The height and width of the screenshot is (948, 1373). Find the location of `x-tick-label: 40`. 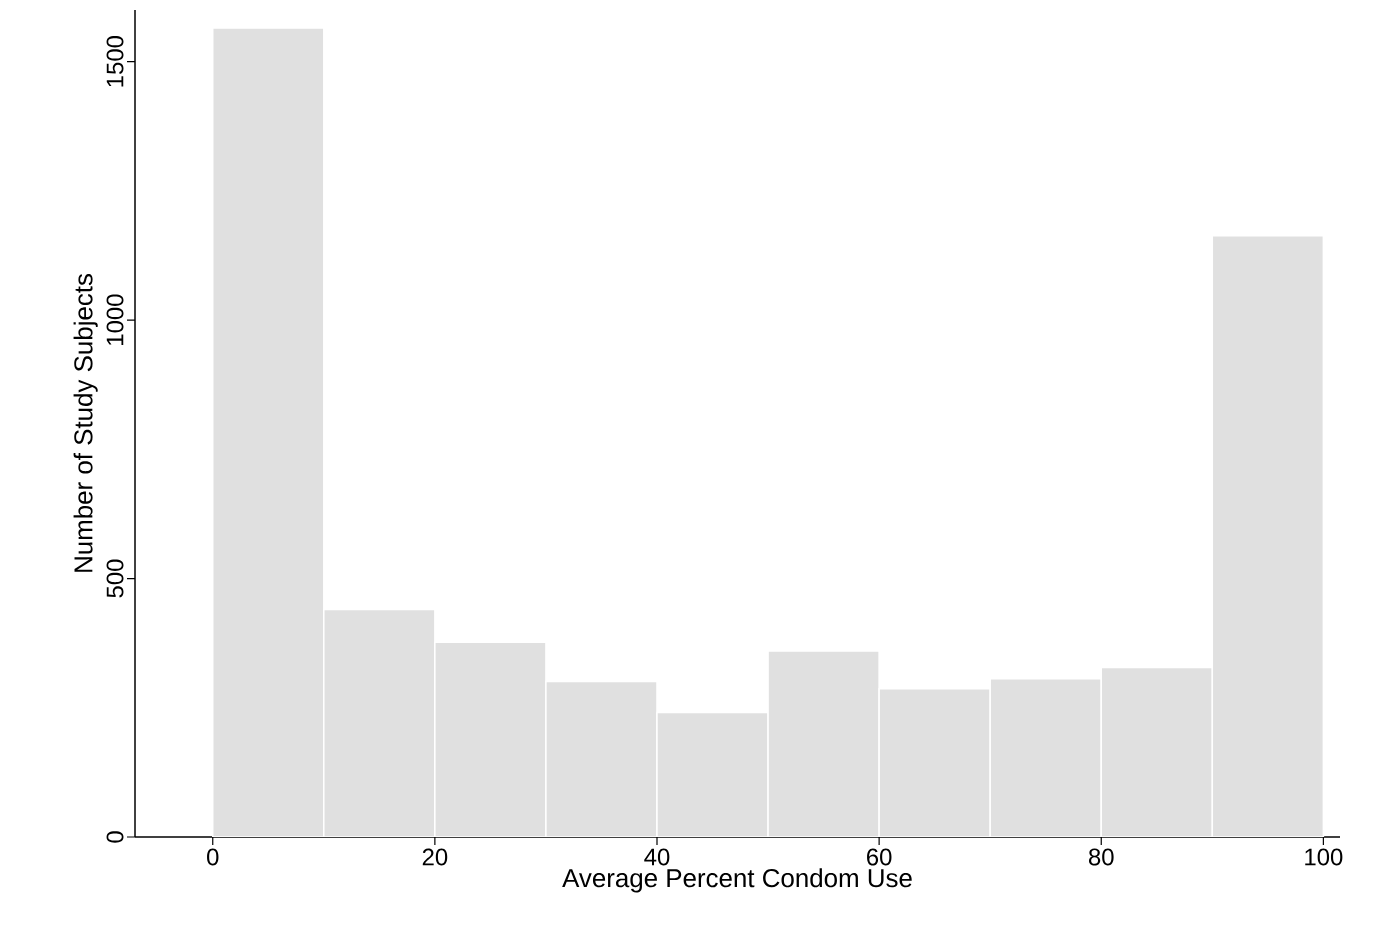

x-tick-label: 40 is located at coordinates (657, 857).